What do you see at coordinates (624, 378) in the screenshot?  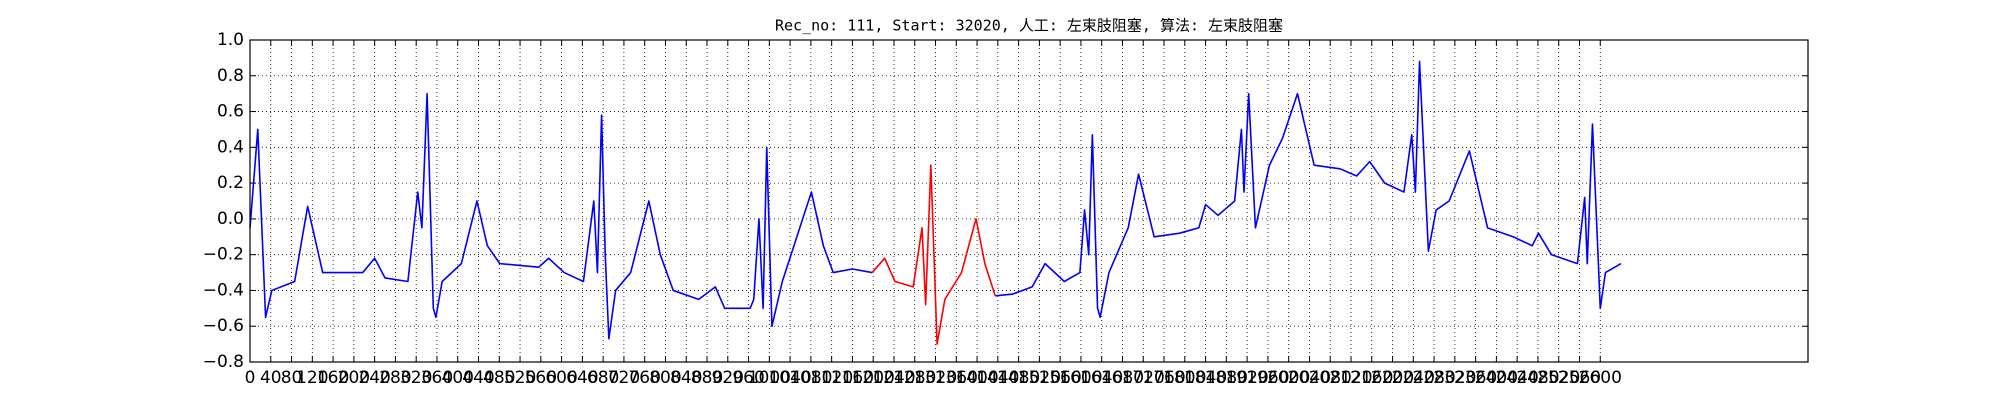 I see `x-tick-label: 720` at bounding box center [624, 378].